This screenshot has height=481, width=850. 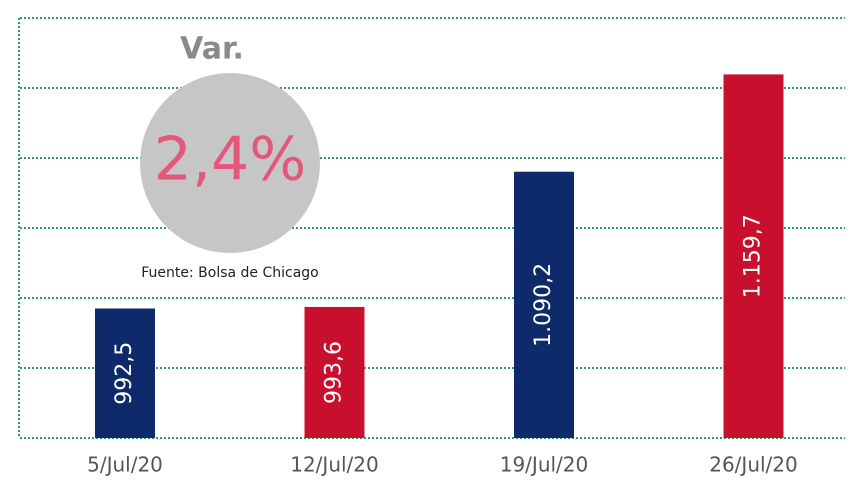 What do you see at coordinates (544, 465) in the screenshot?
I see `x-tick-label: 19/Jul/20` at bounding box center [544, 465].